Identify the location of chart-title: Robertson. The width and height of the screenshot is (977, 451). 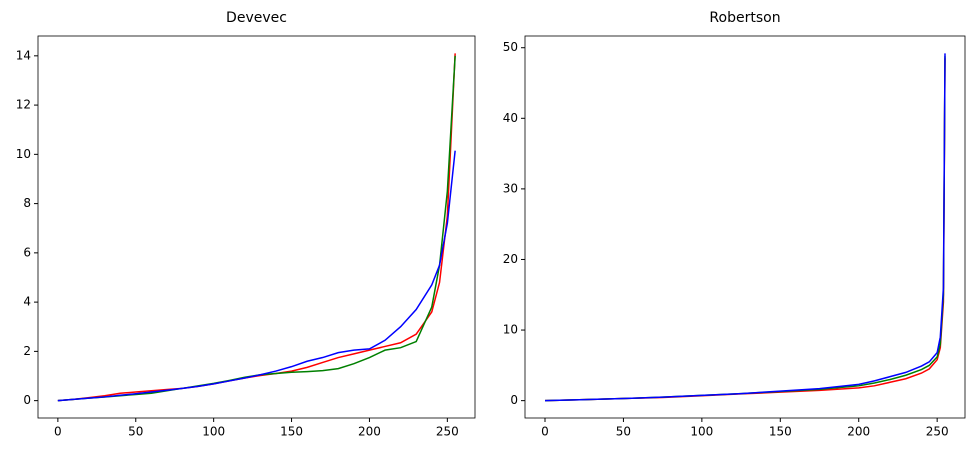
(744, 18).